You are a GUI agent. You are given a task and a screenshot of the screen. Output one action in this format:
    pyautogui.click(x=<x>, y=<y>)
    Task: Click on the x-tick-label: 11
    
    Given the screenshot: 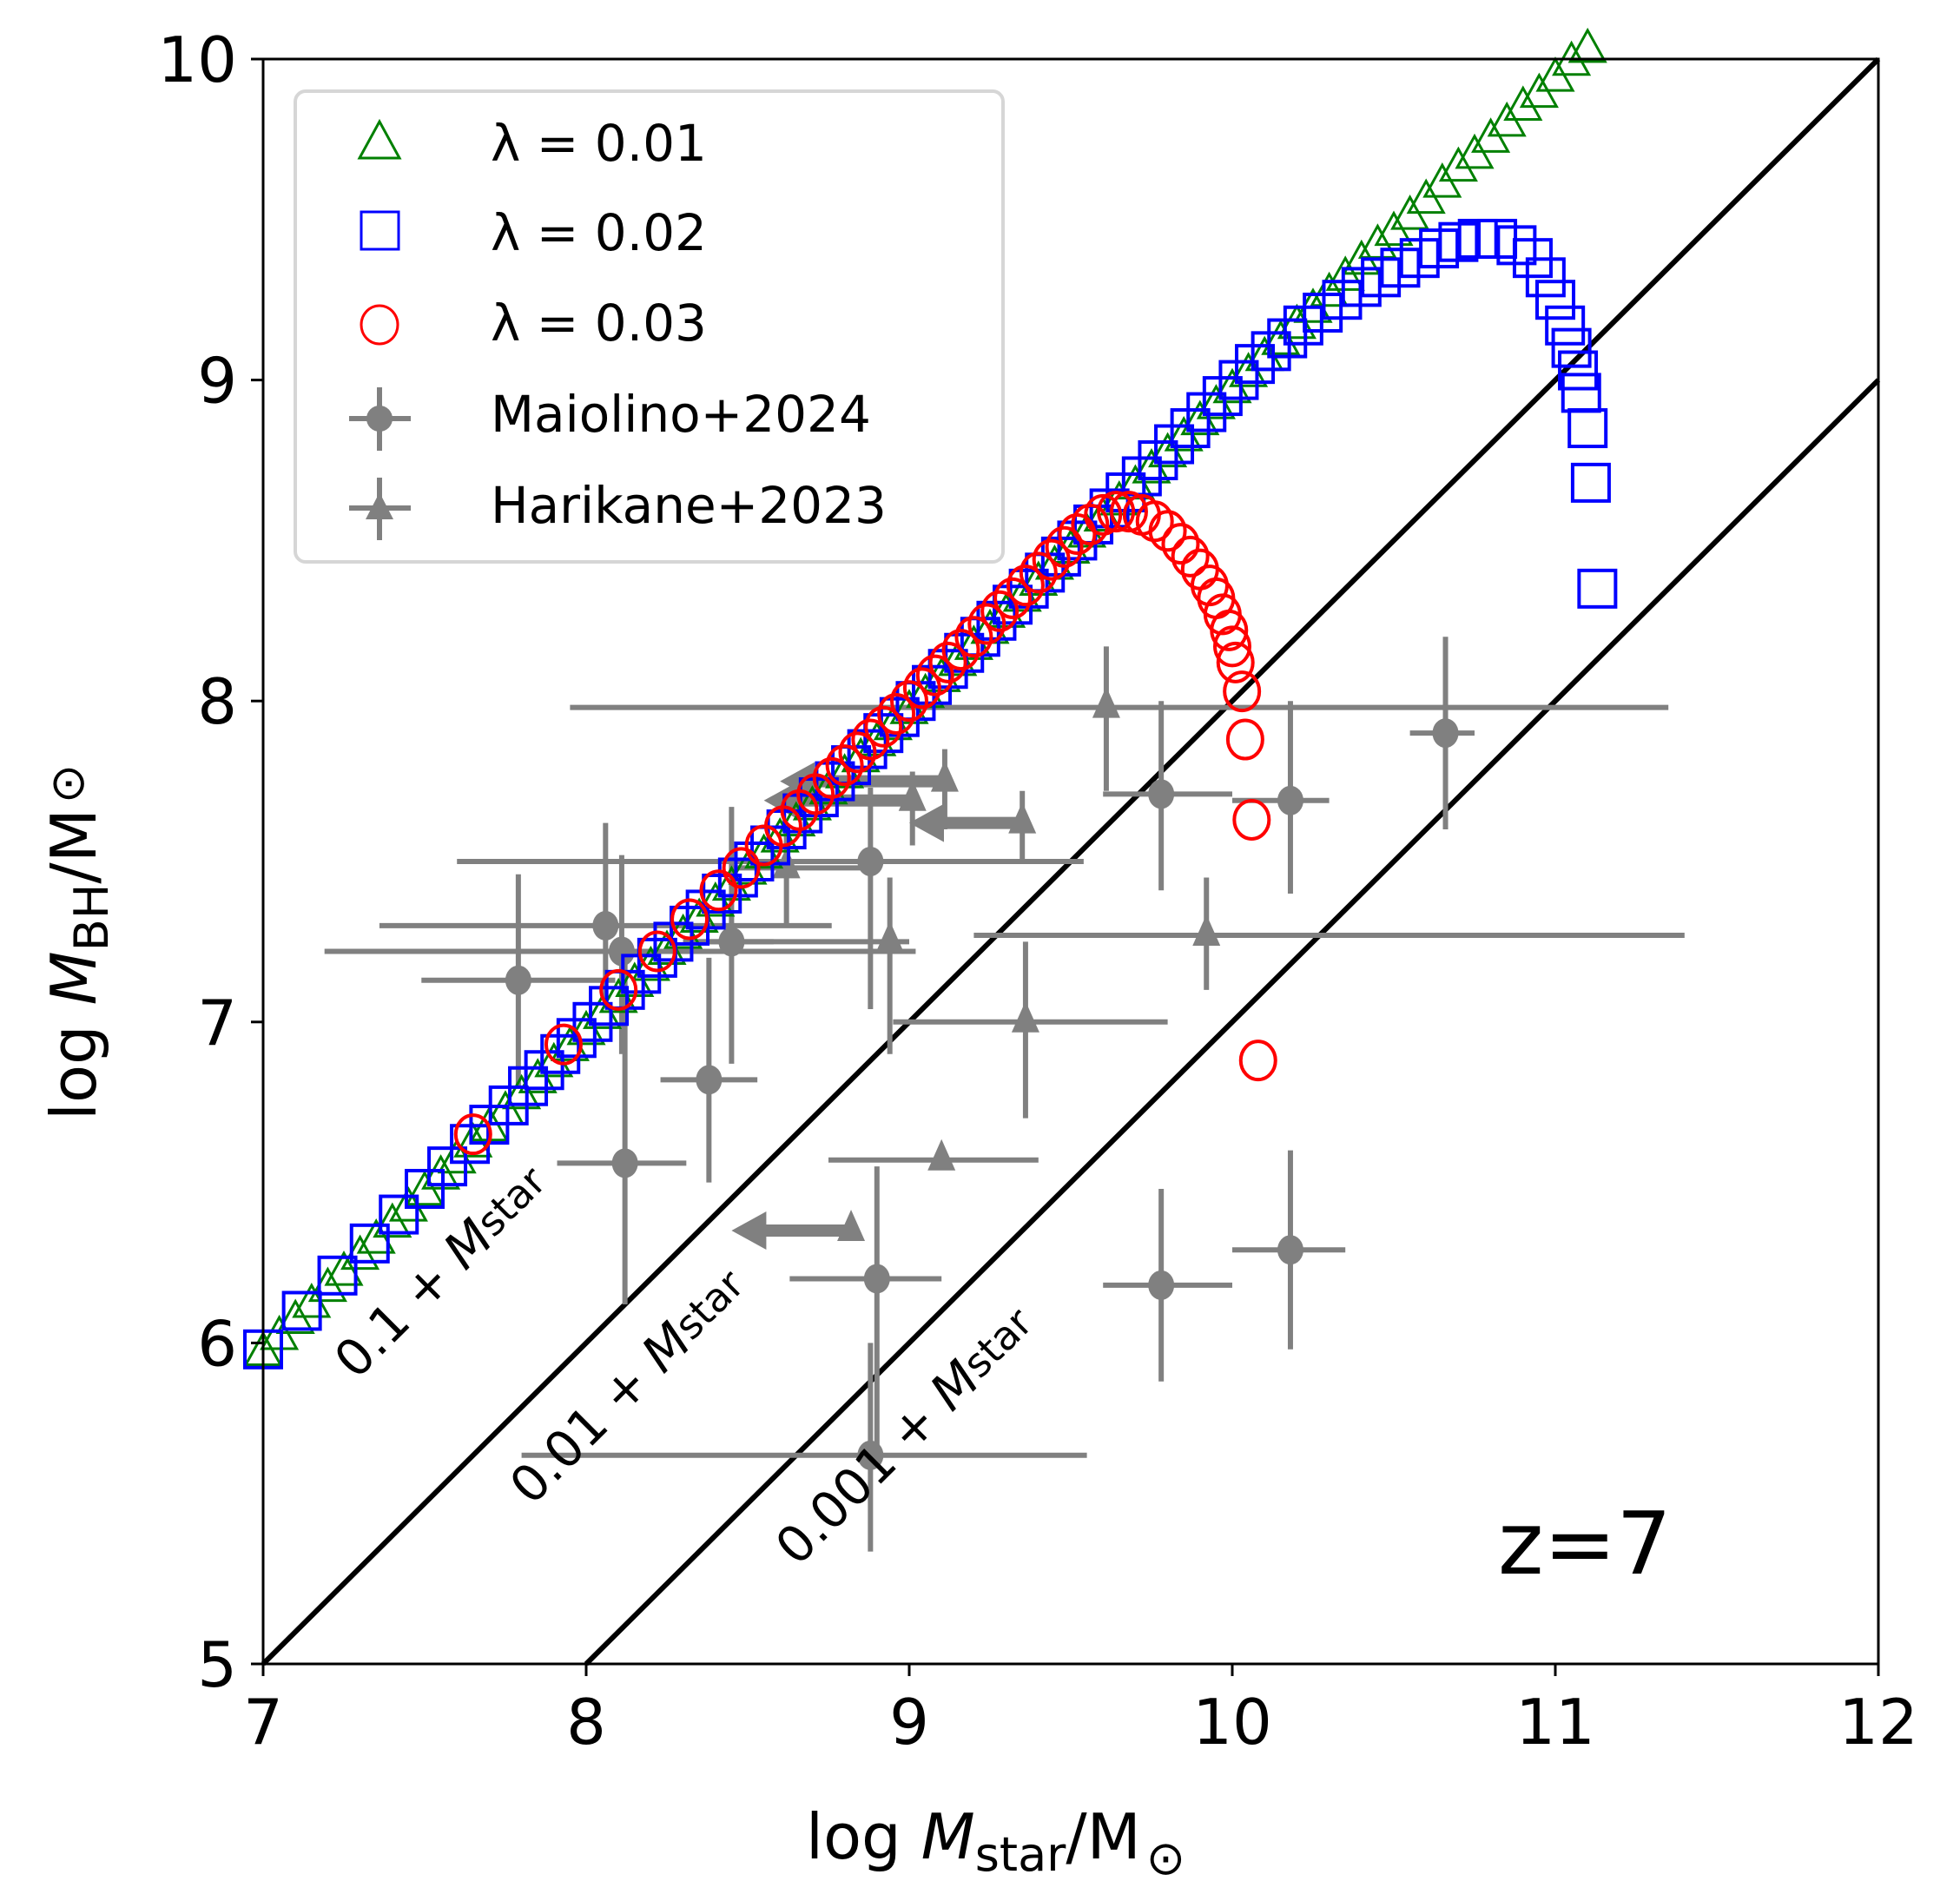 What is the action you would take?
    pyautogui.click(x=1555, y=1723)
    